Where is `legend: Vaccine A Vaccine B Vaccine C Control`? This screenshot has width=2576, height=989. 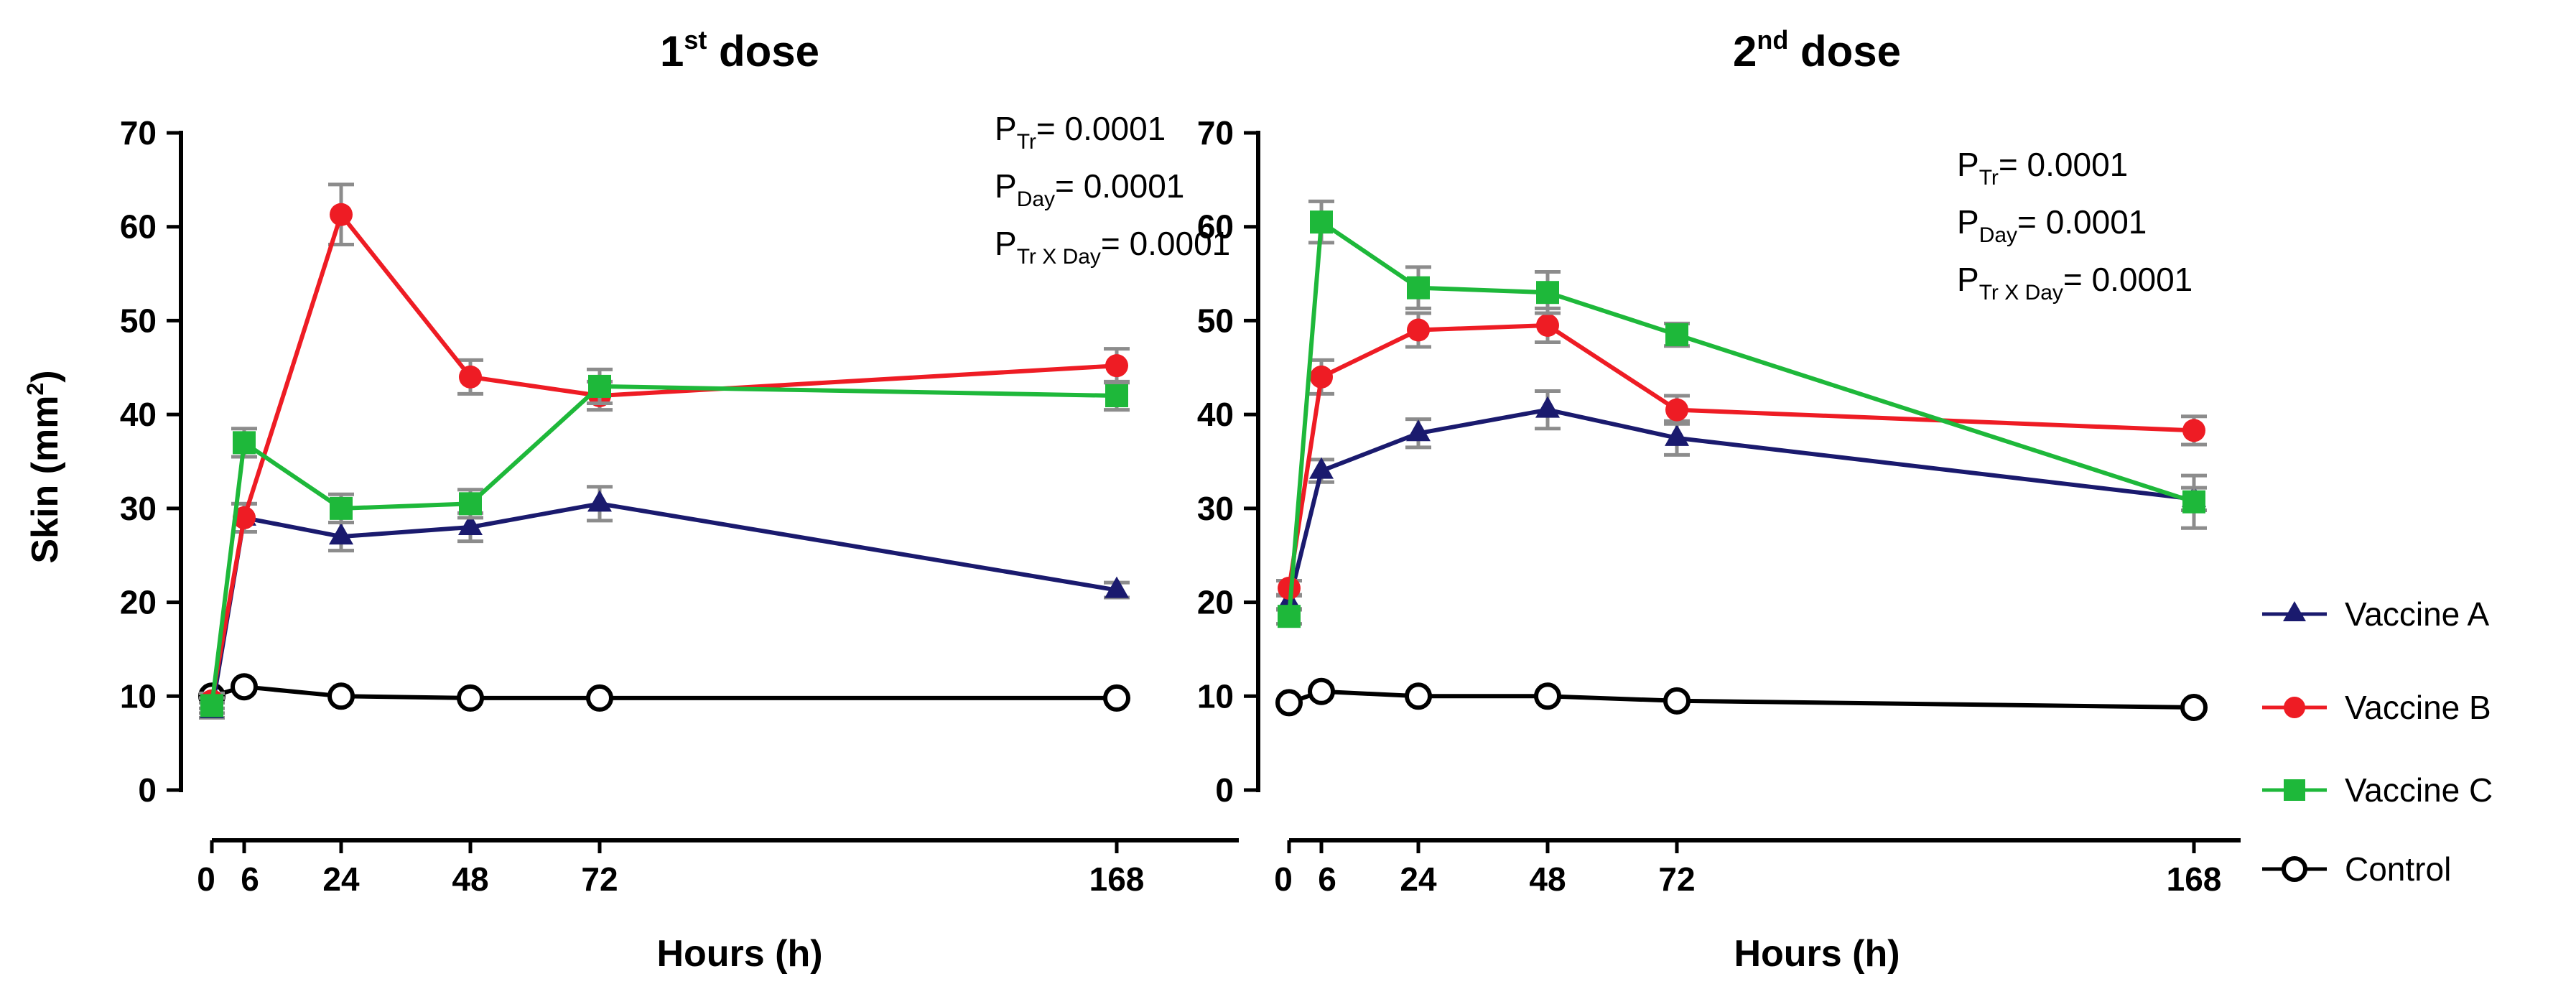
legend: Vaccine A Vaccine B Vaccine C Control is located at coordinates (2377, 741).